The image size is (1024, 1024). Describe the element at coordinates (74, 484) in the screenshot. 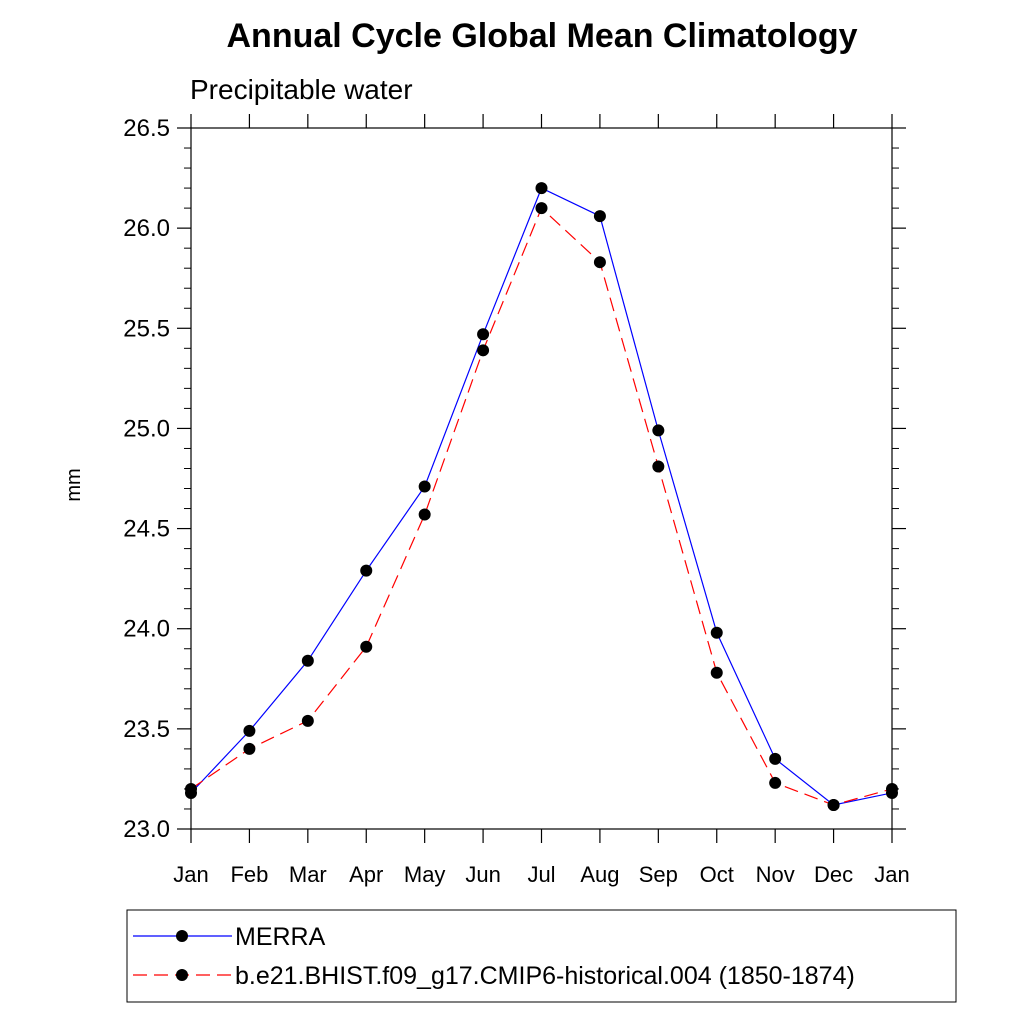

I see `y-axis-label: mm` at that location.